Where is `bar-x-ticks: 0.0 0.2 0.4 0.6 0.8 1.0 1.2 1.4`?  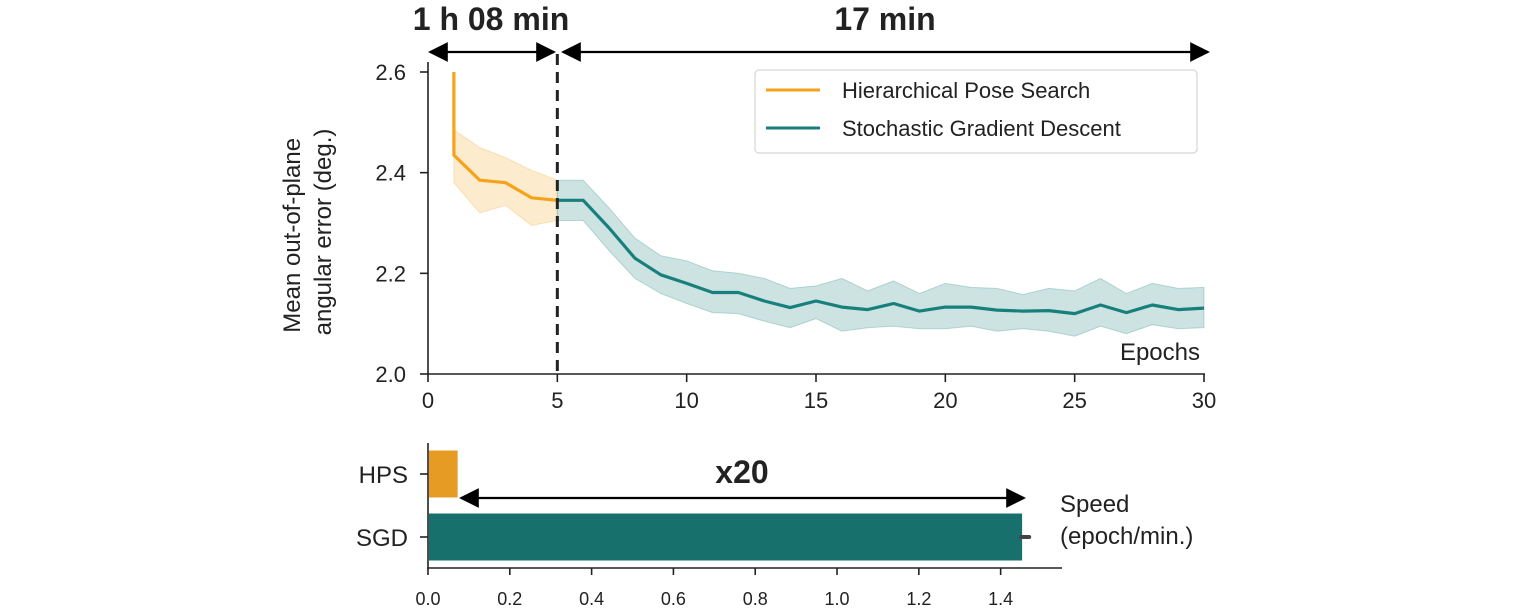 bar-x-ticks: 0.0 0.2 0.4 0.6 0.8 1.0 1.2 1.4 is located at coordinates (714, 588).